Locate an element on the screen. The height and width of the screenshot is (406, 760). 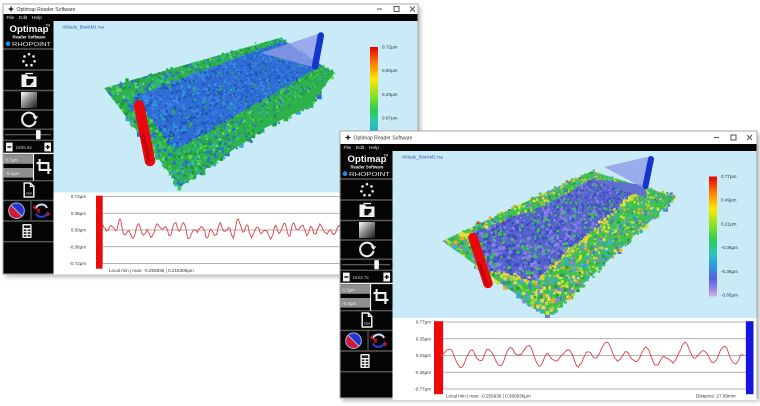
svg-text:Local min | max: -0.255936 |: Local min | max: -0.255936 | 0.360536µm is located at coordinates (488, 395).